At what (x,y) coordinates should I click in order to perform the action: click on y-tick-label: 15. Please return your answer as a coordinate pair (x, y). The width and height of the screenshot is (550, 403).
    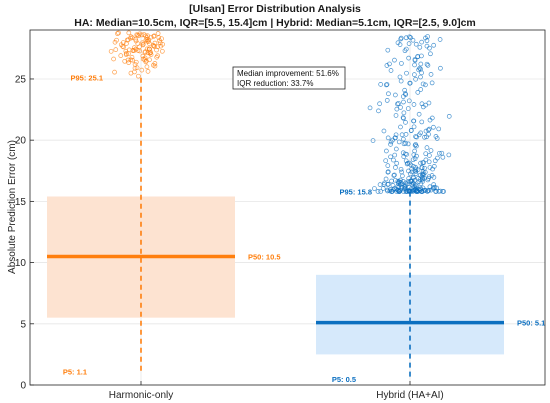
    Looking at the image, I should click on (21, 202).